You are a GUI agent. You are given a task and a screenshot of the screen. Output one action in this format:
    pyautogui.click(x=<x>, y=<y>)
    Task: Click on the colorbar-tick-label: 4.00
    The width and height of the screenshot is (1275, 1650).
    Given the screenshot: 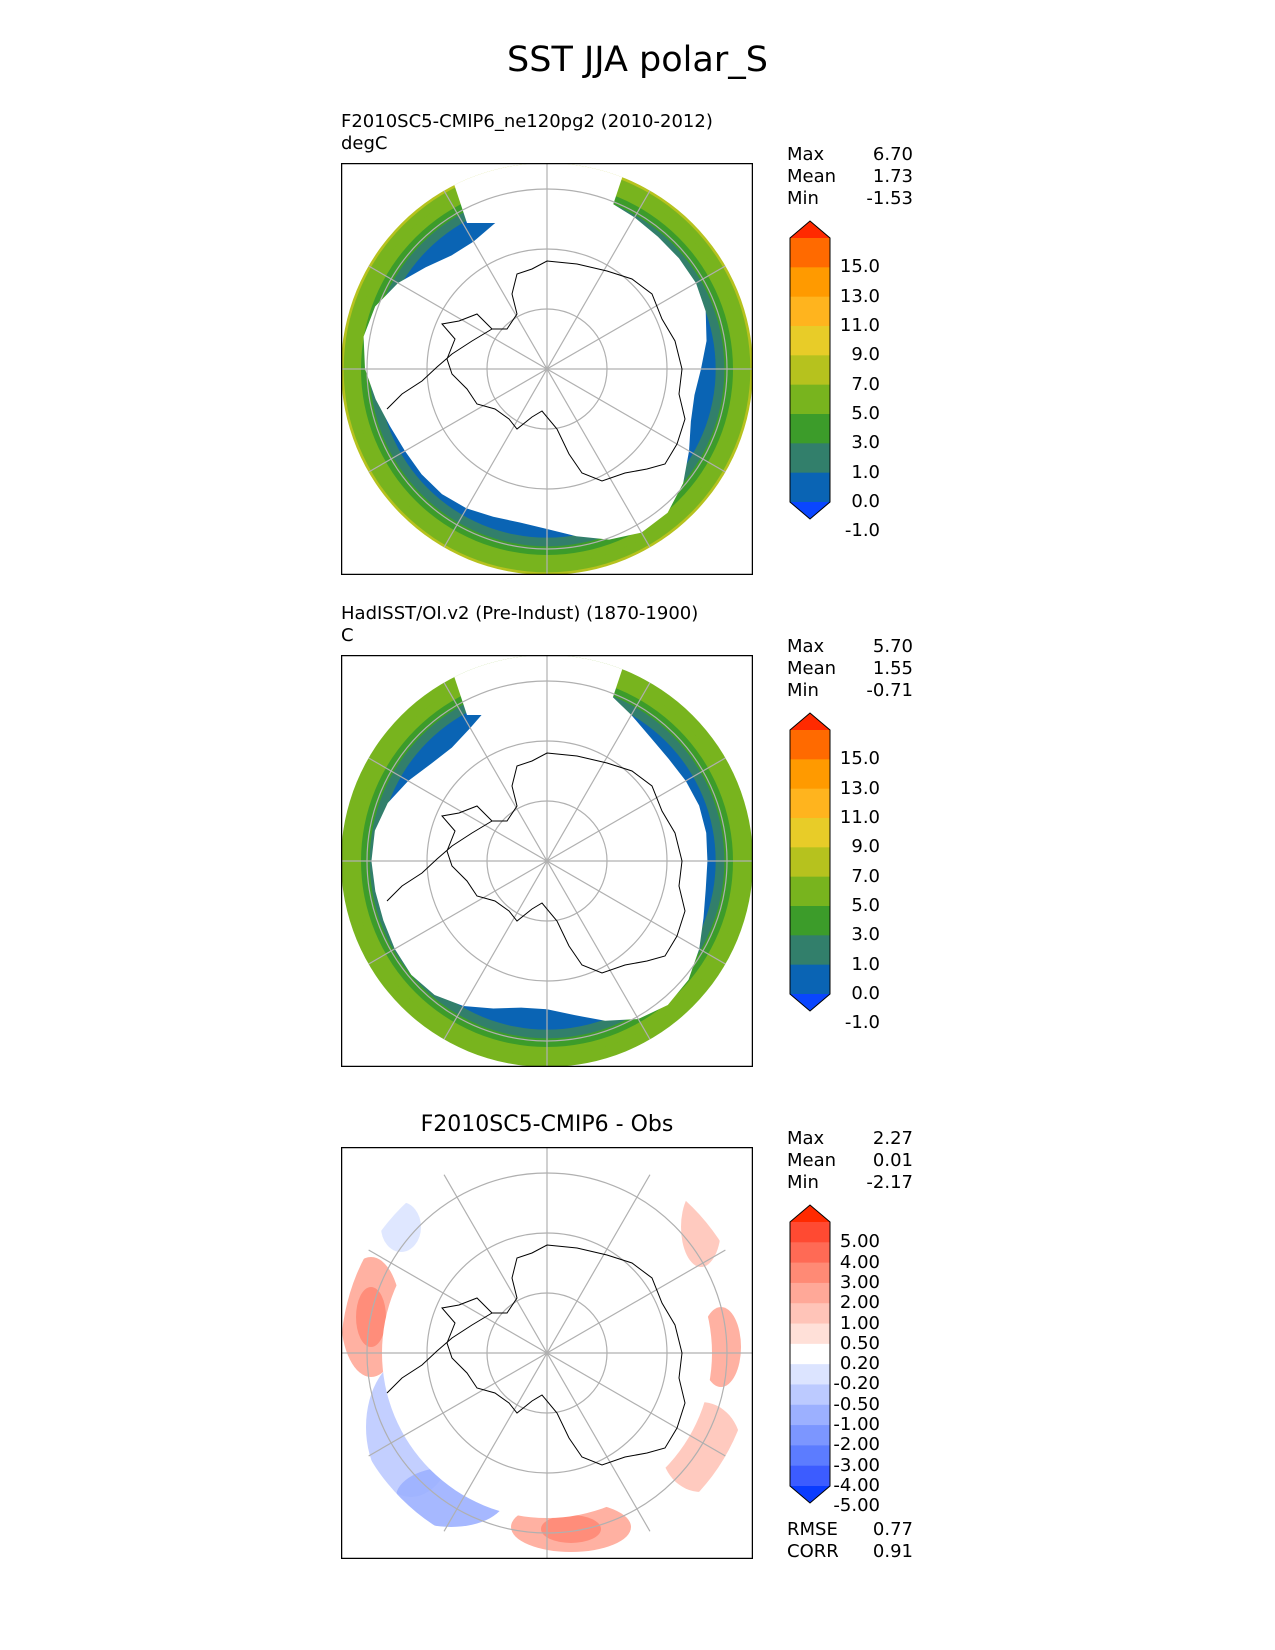 What is the action you would take?
    pyautogui.click(x=859, y=1262)
    